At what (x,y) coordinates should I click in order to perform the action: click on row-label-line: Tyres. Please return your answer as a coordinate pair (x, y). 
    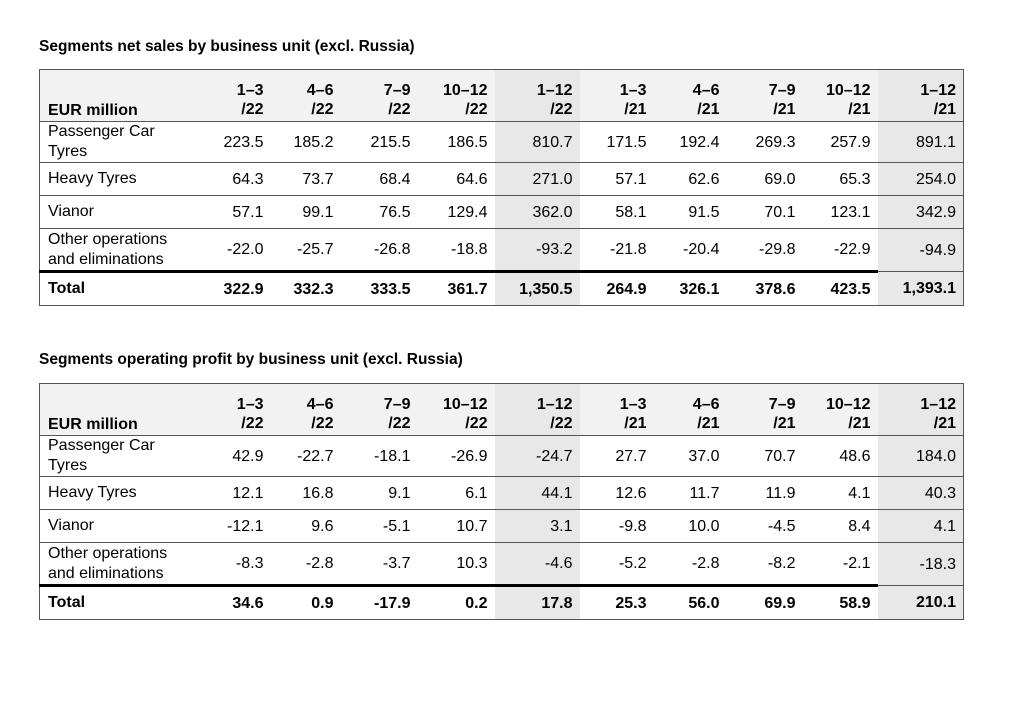
    Looking at the image, I should click on (68, 465).